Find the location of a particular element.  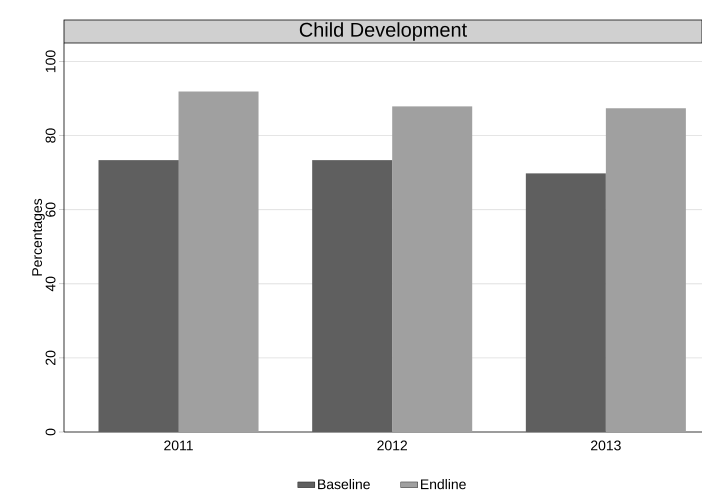

x-tick-label: 2013 is located at coordinates (606, 445).